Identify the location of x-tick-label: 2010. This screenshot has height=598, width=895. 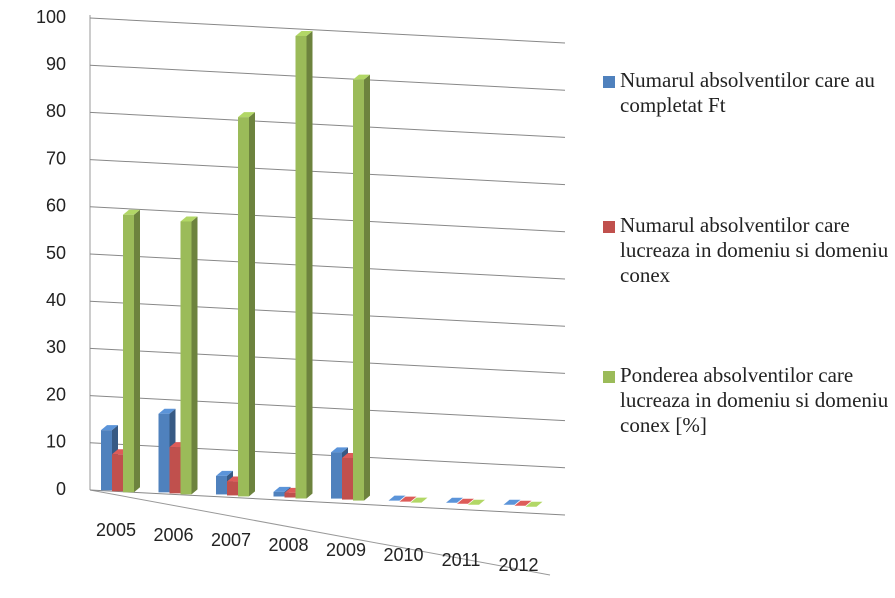
(403, 555).